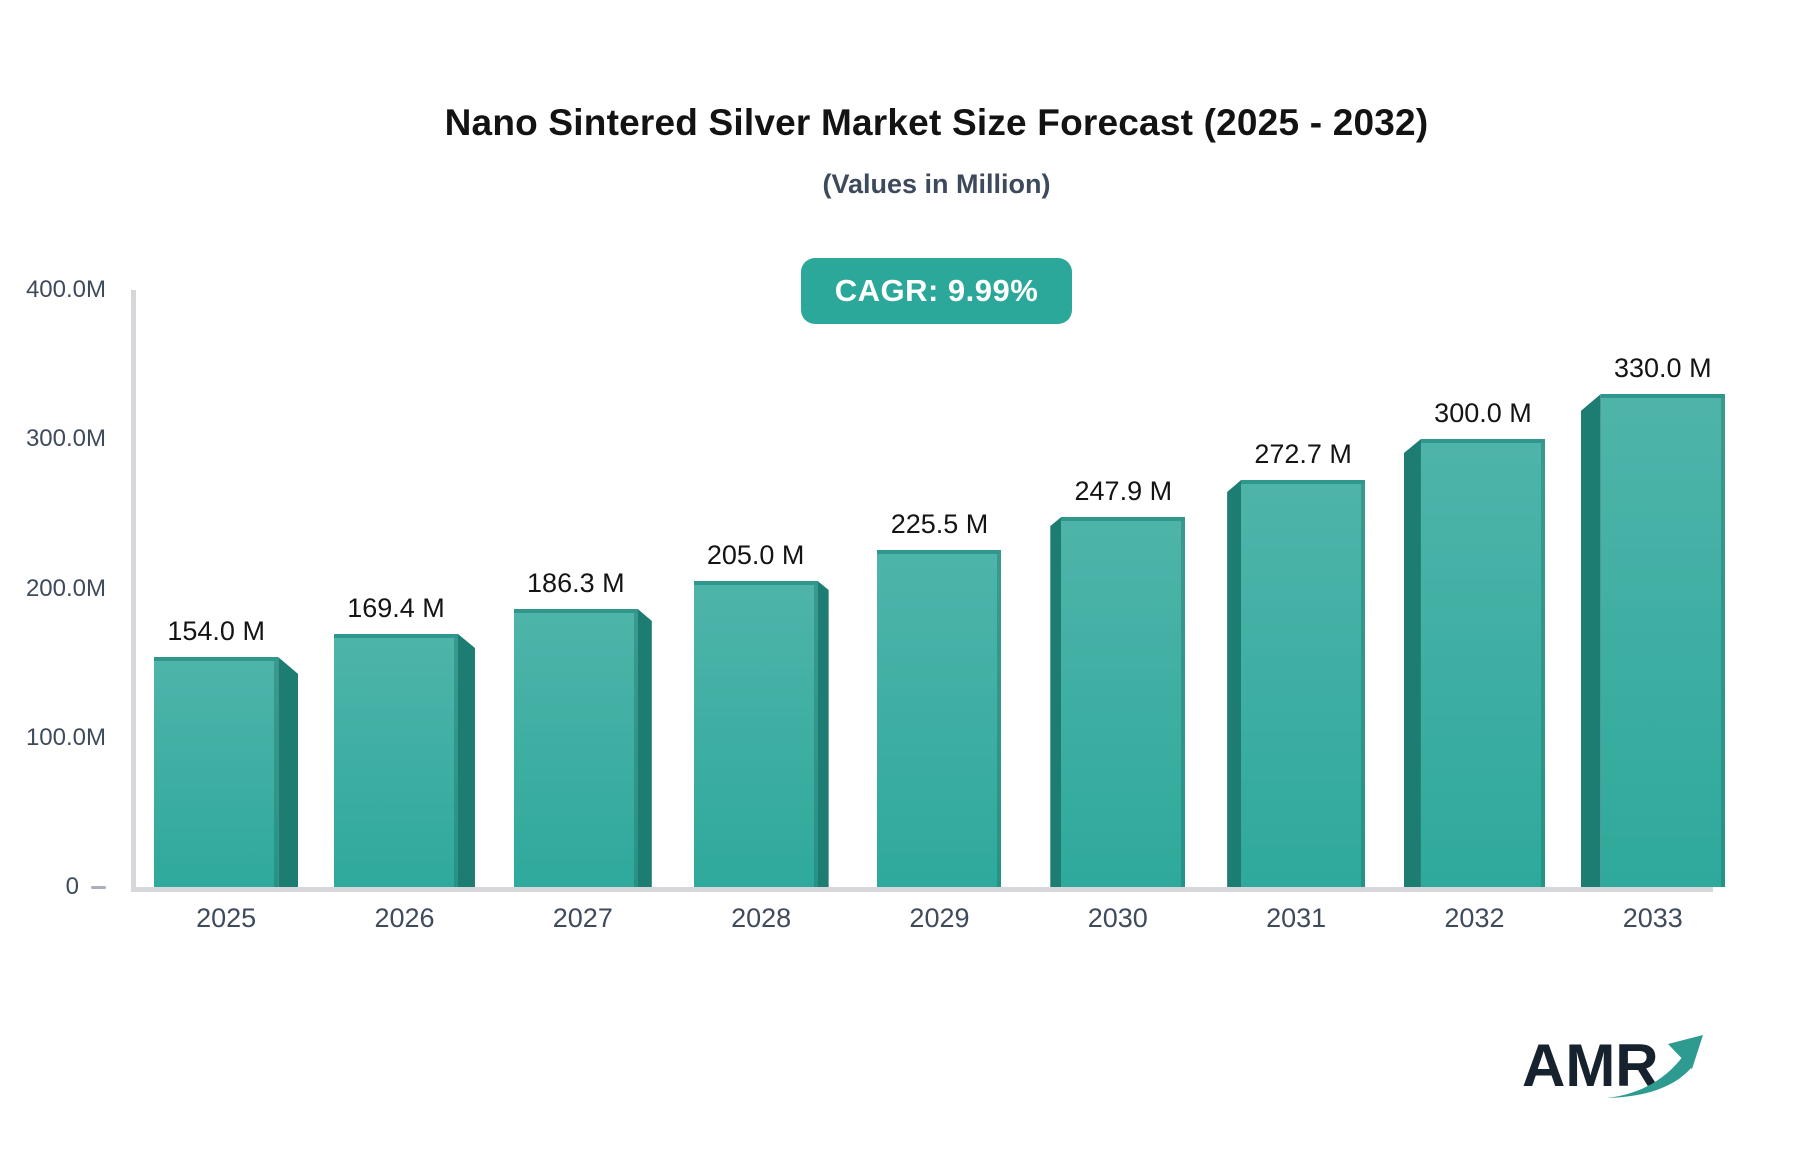 The width and height of the screenshot is (1800, 1156). I want to click on y-tick-400.0M: 400.0M, so click(65, 289).